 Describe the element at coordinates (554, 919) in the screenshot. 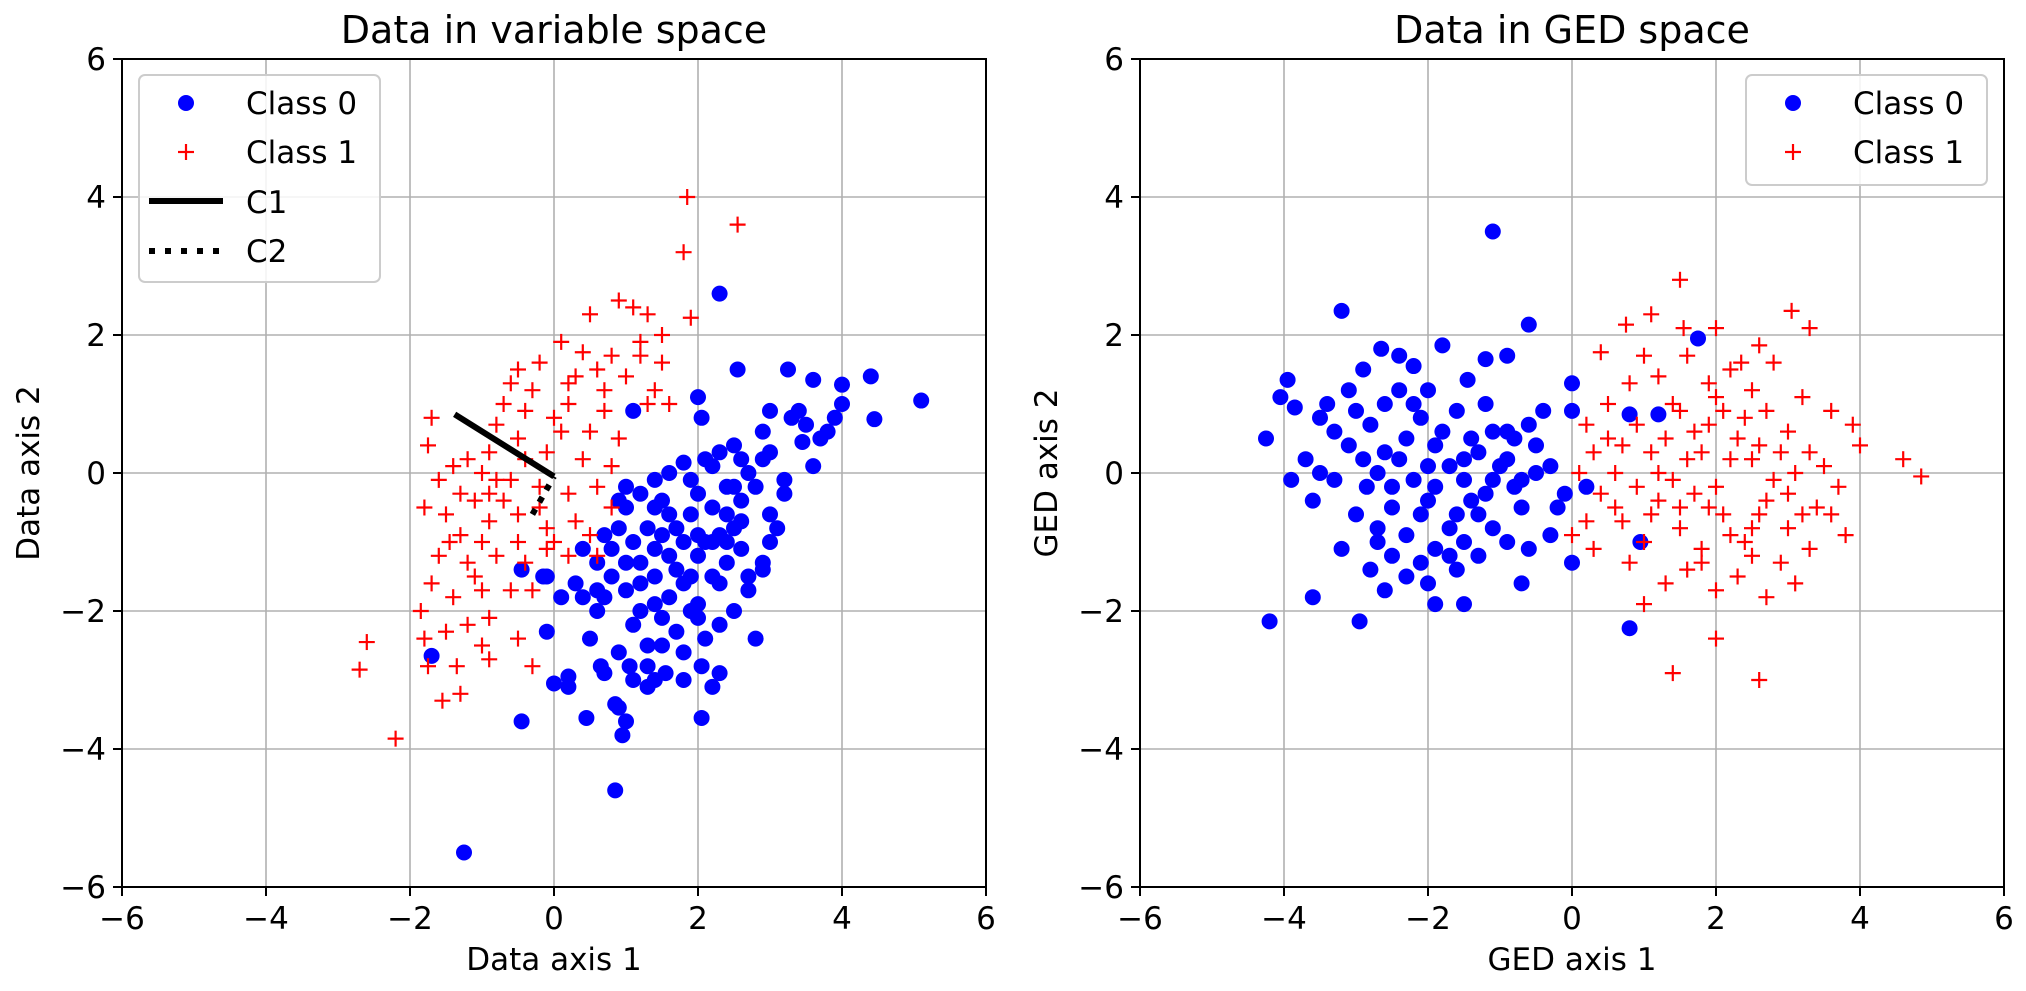

I see `left-x-tick-label: 0` at that location.